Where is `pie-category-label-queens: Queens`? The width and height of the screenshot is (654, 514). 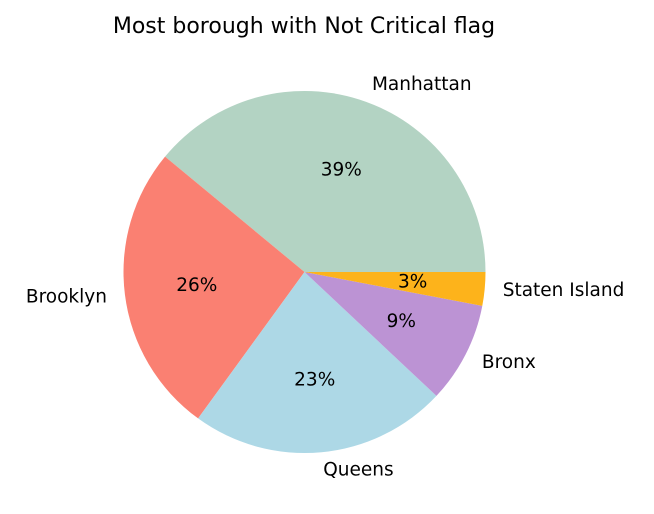
pie-category-label-queens: Queens is located at coordinates (358, 470).